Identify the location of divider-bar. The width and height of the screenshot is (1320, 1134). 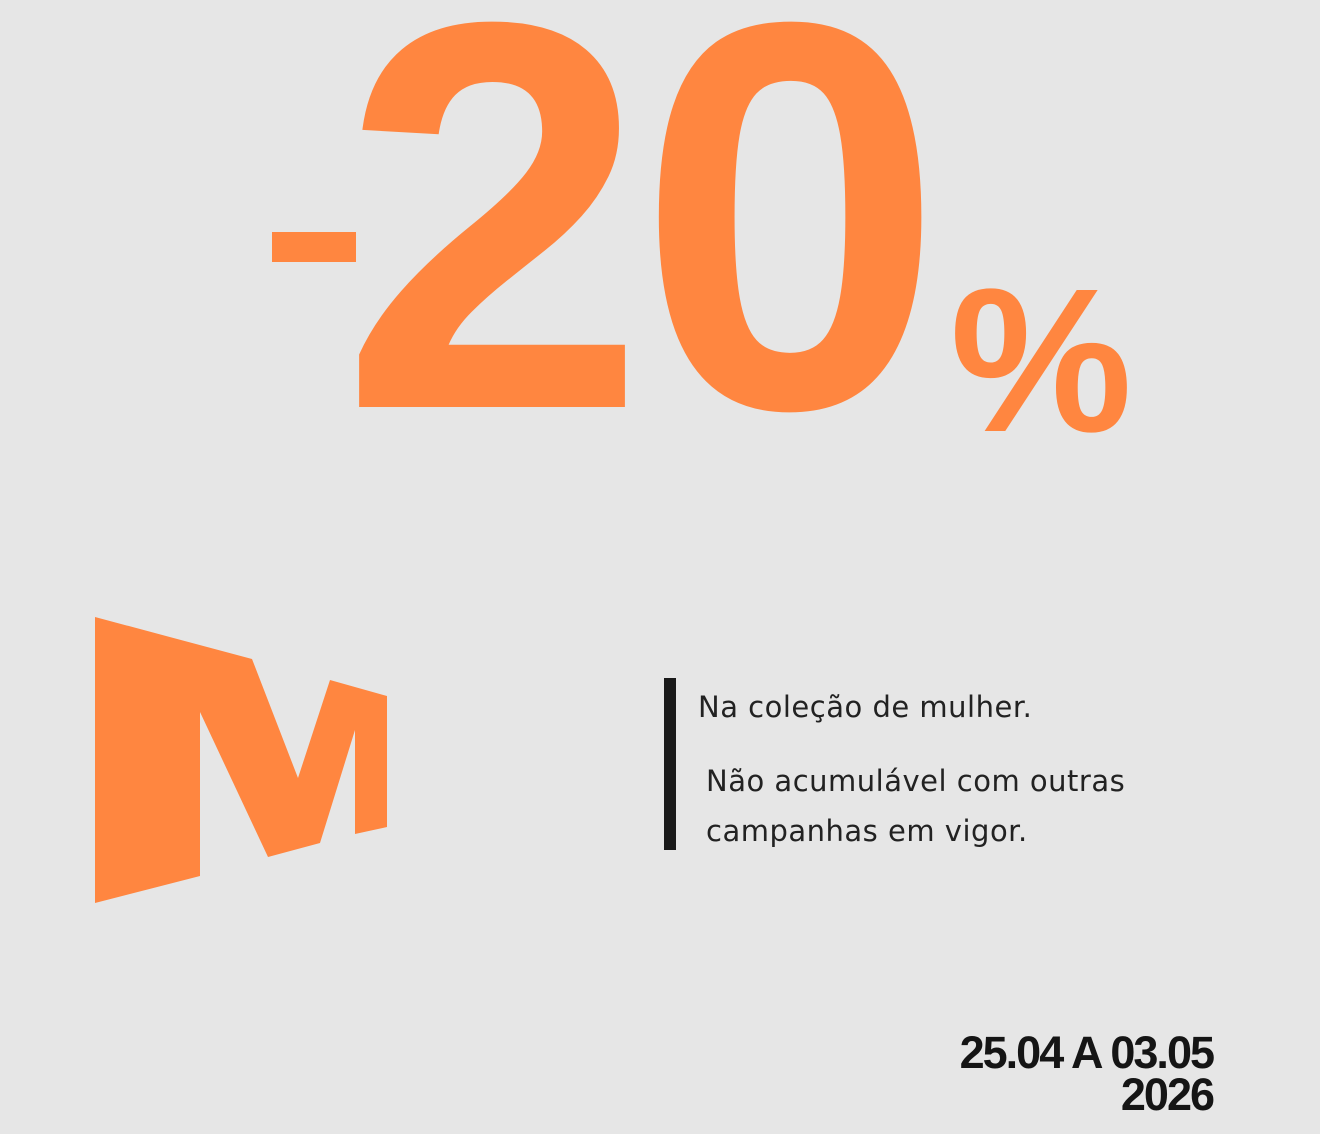
(670, 764).